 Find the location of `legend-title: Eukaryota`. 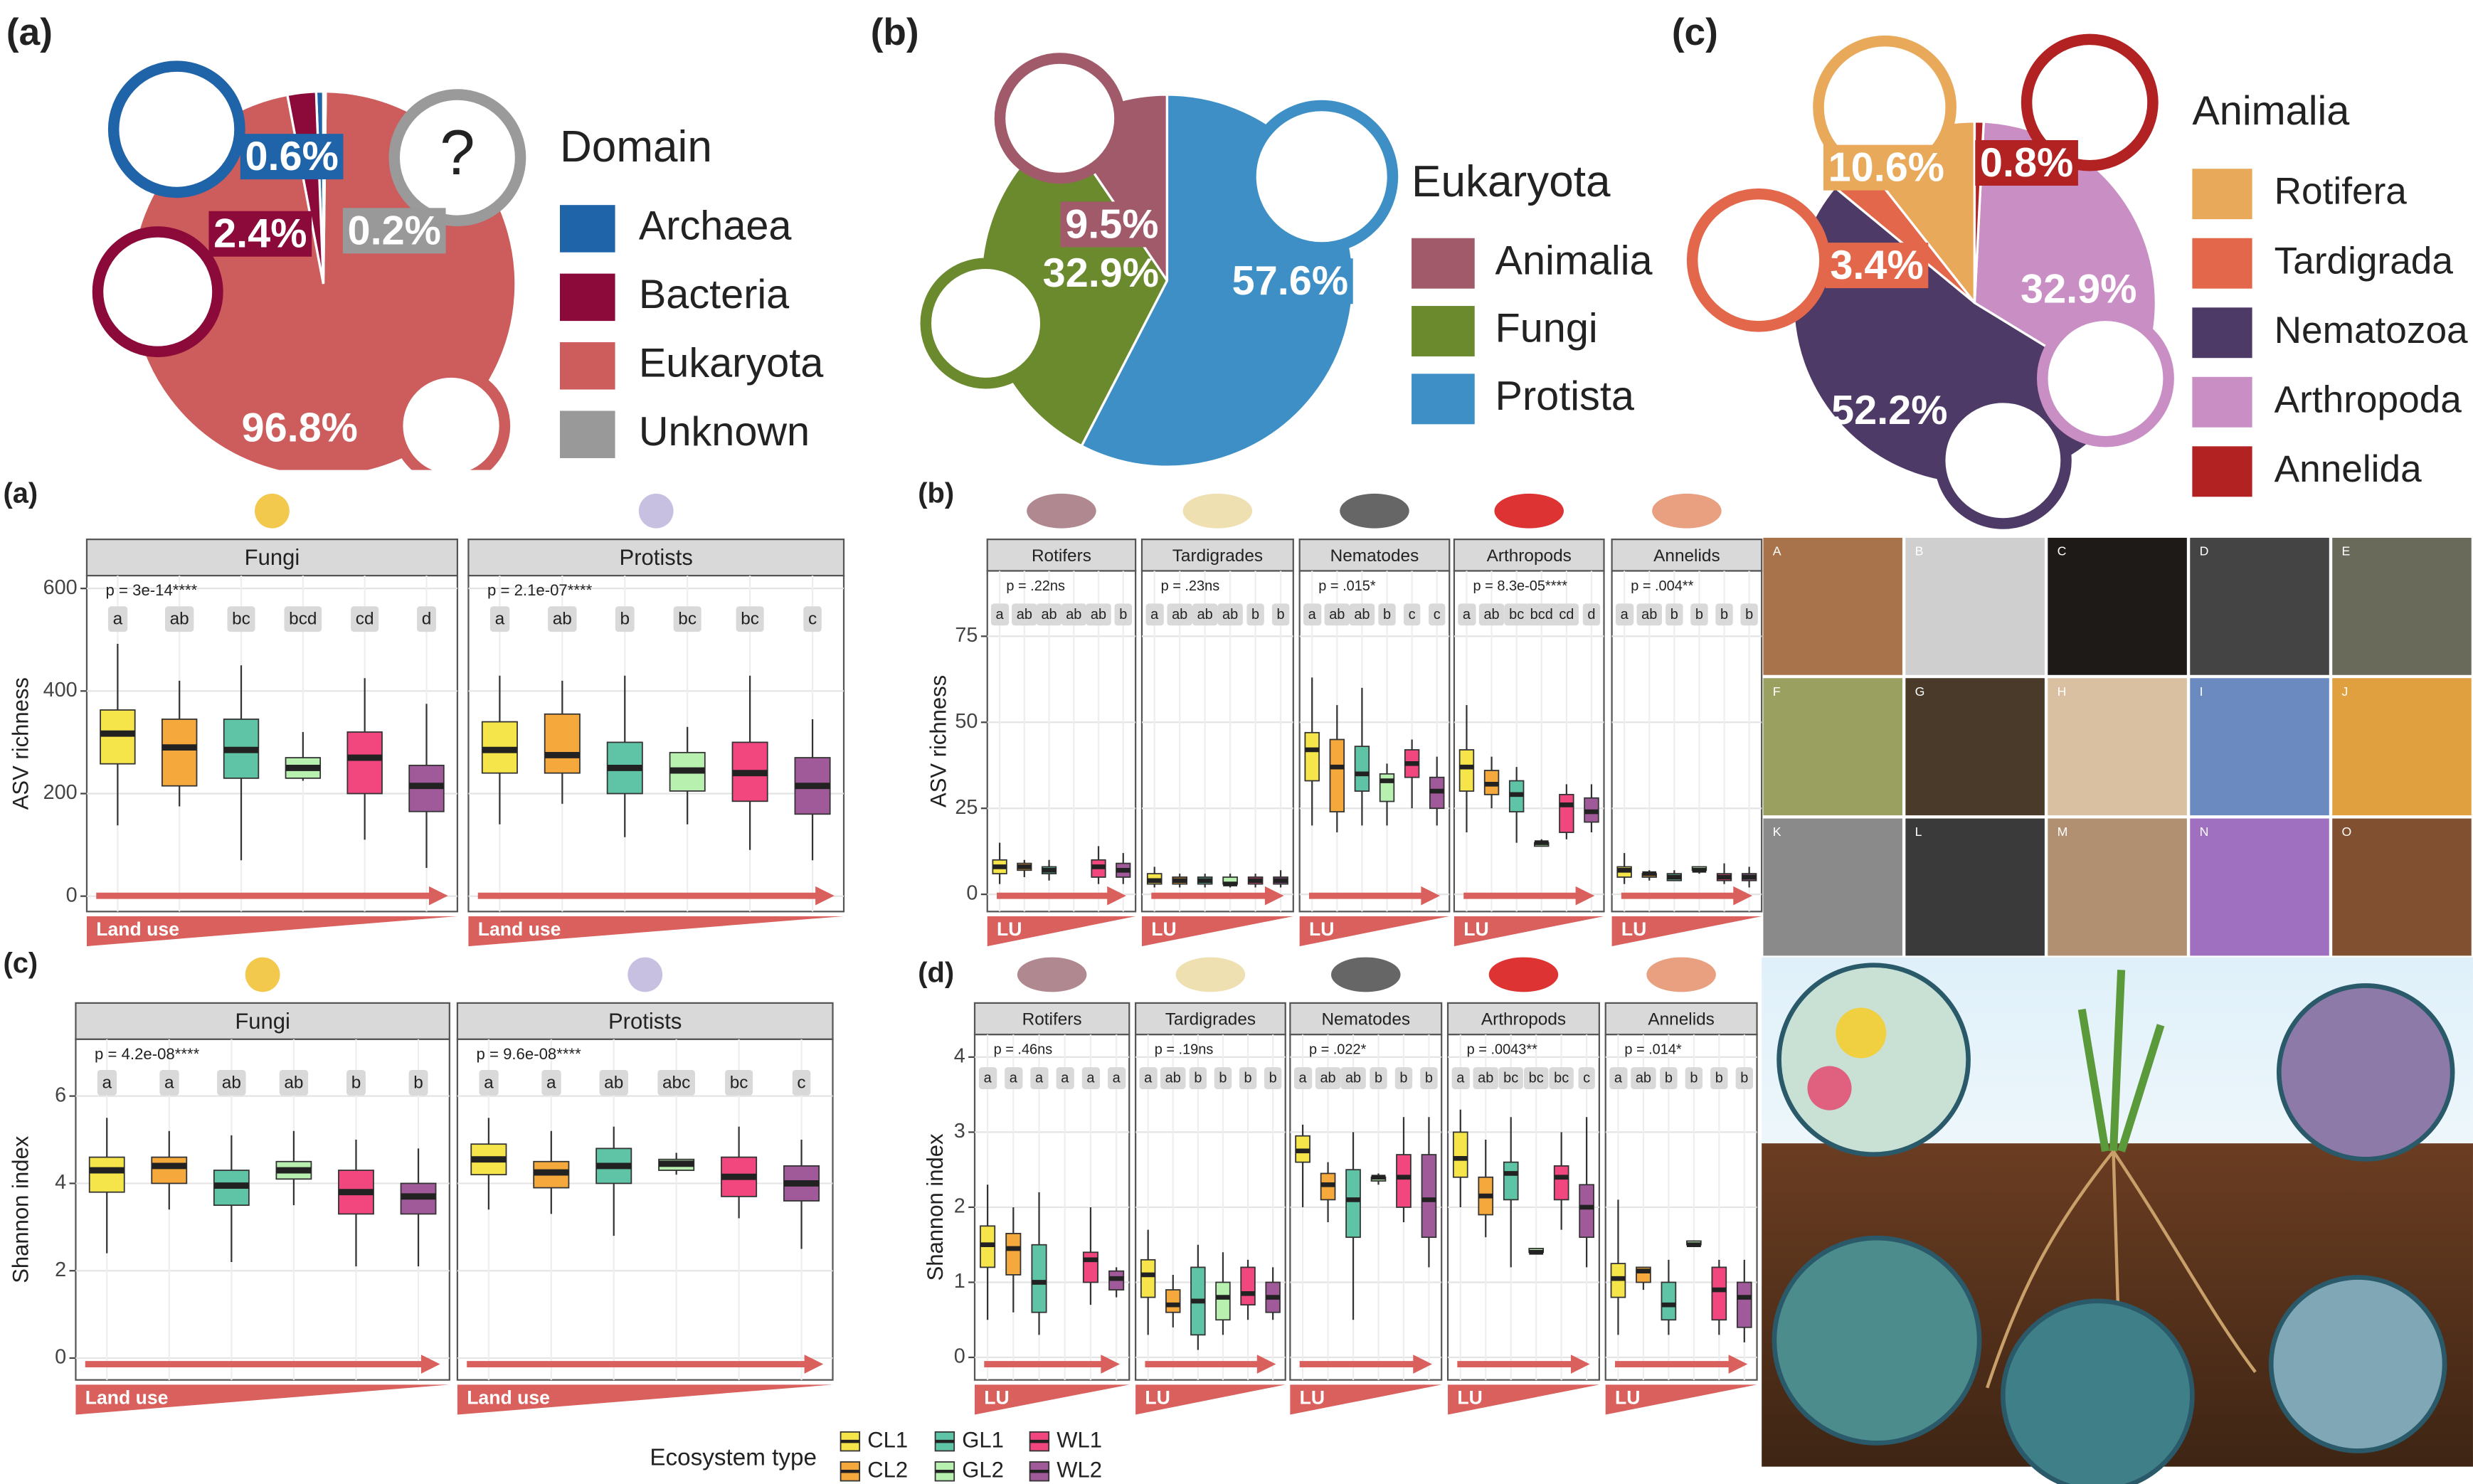

legend-title: Eukaryota is located at coordinates (1512, 181).